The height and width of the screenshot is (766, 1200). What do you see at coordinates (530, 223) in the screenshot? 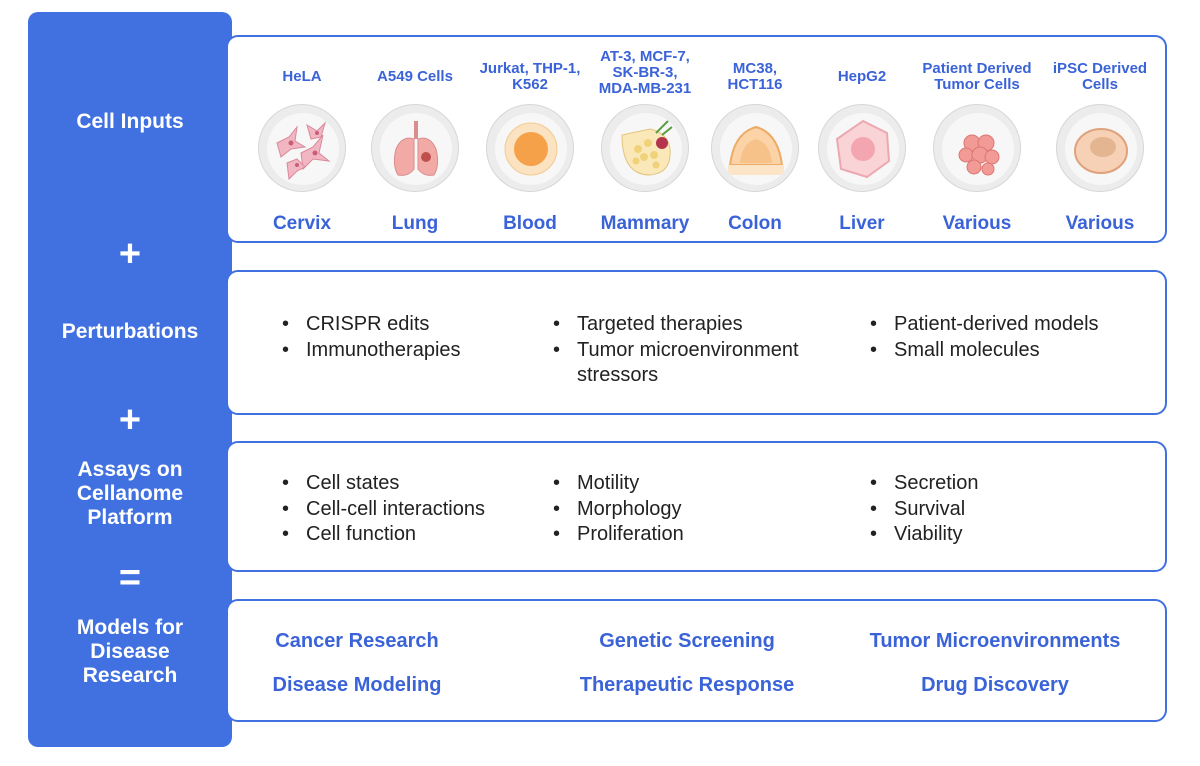
I see `cell-organ-label: Blood` at bounding box center [530, 223].